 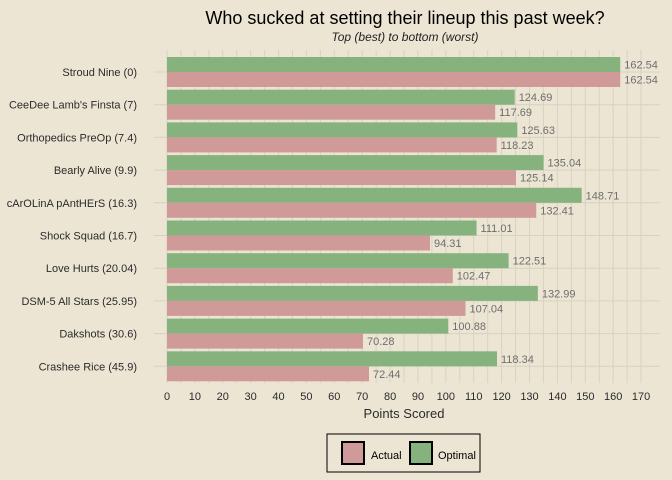 I want to click on x-tick-label: 80, so click(x=390, y=397).